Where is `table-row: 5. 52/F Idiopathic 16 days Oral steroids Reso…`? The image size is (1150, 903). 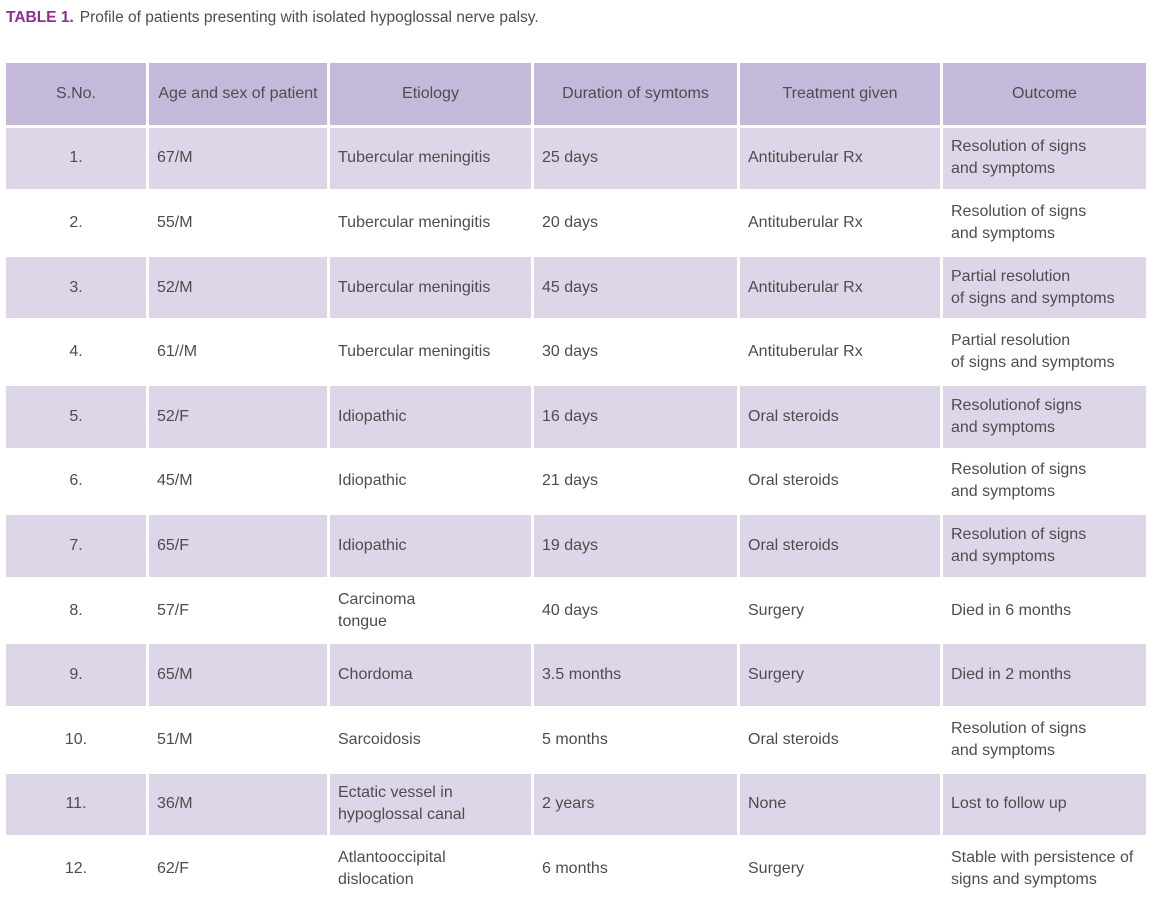 table-row: 5. 52/F Idiopathic 16 days Oral steroids Reso… is located at coordinates (576, 416).